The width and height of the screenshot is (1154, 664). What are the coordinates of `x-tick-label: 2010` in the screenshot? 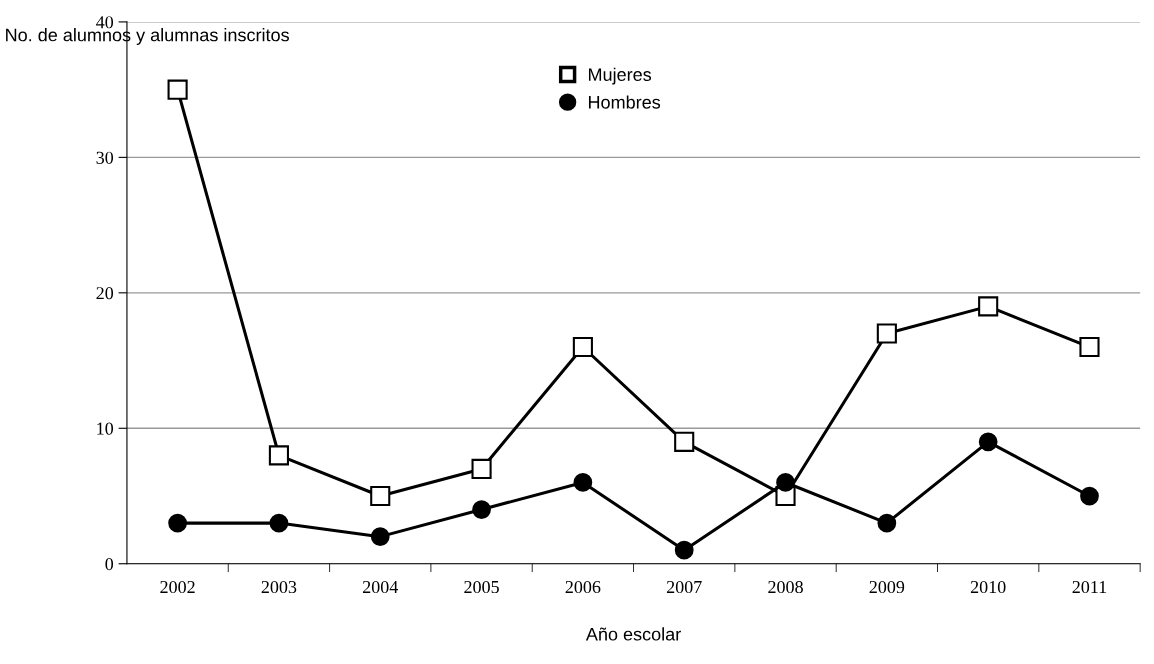 It's located at (988, 587).